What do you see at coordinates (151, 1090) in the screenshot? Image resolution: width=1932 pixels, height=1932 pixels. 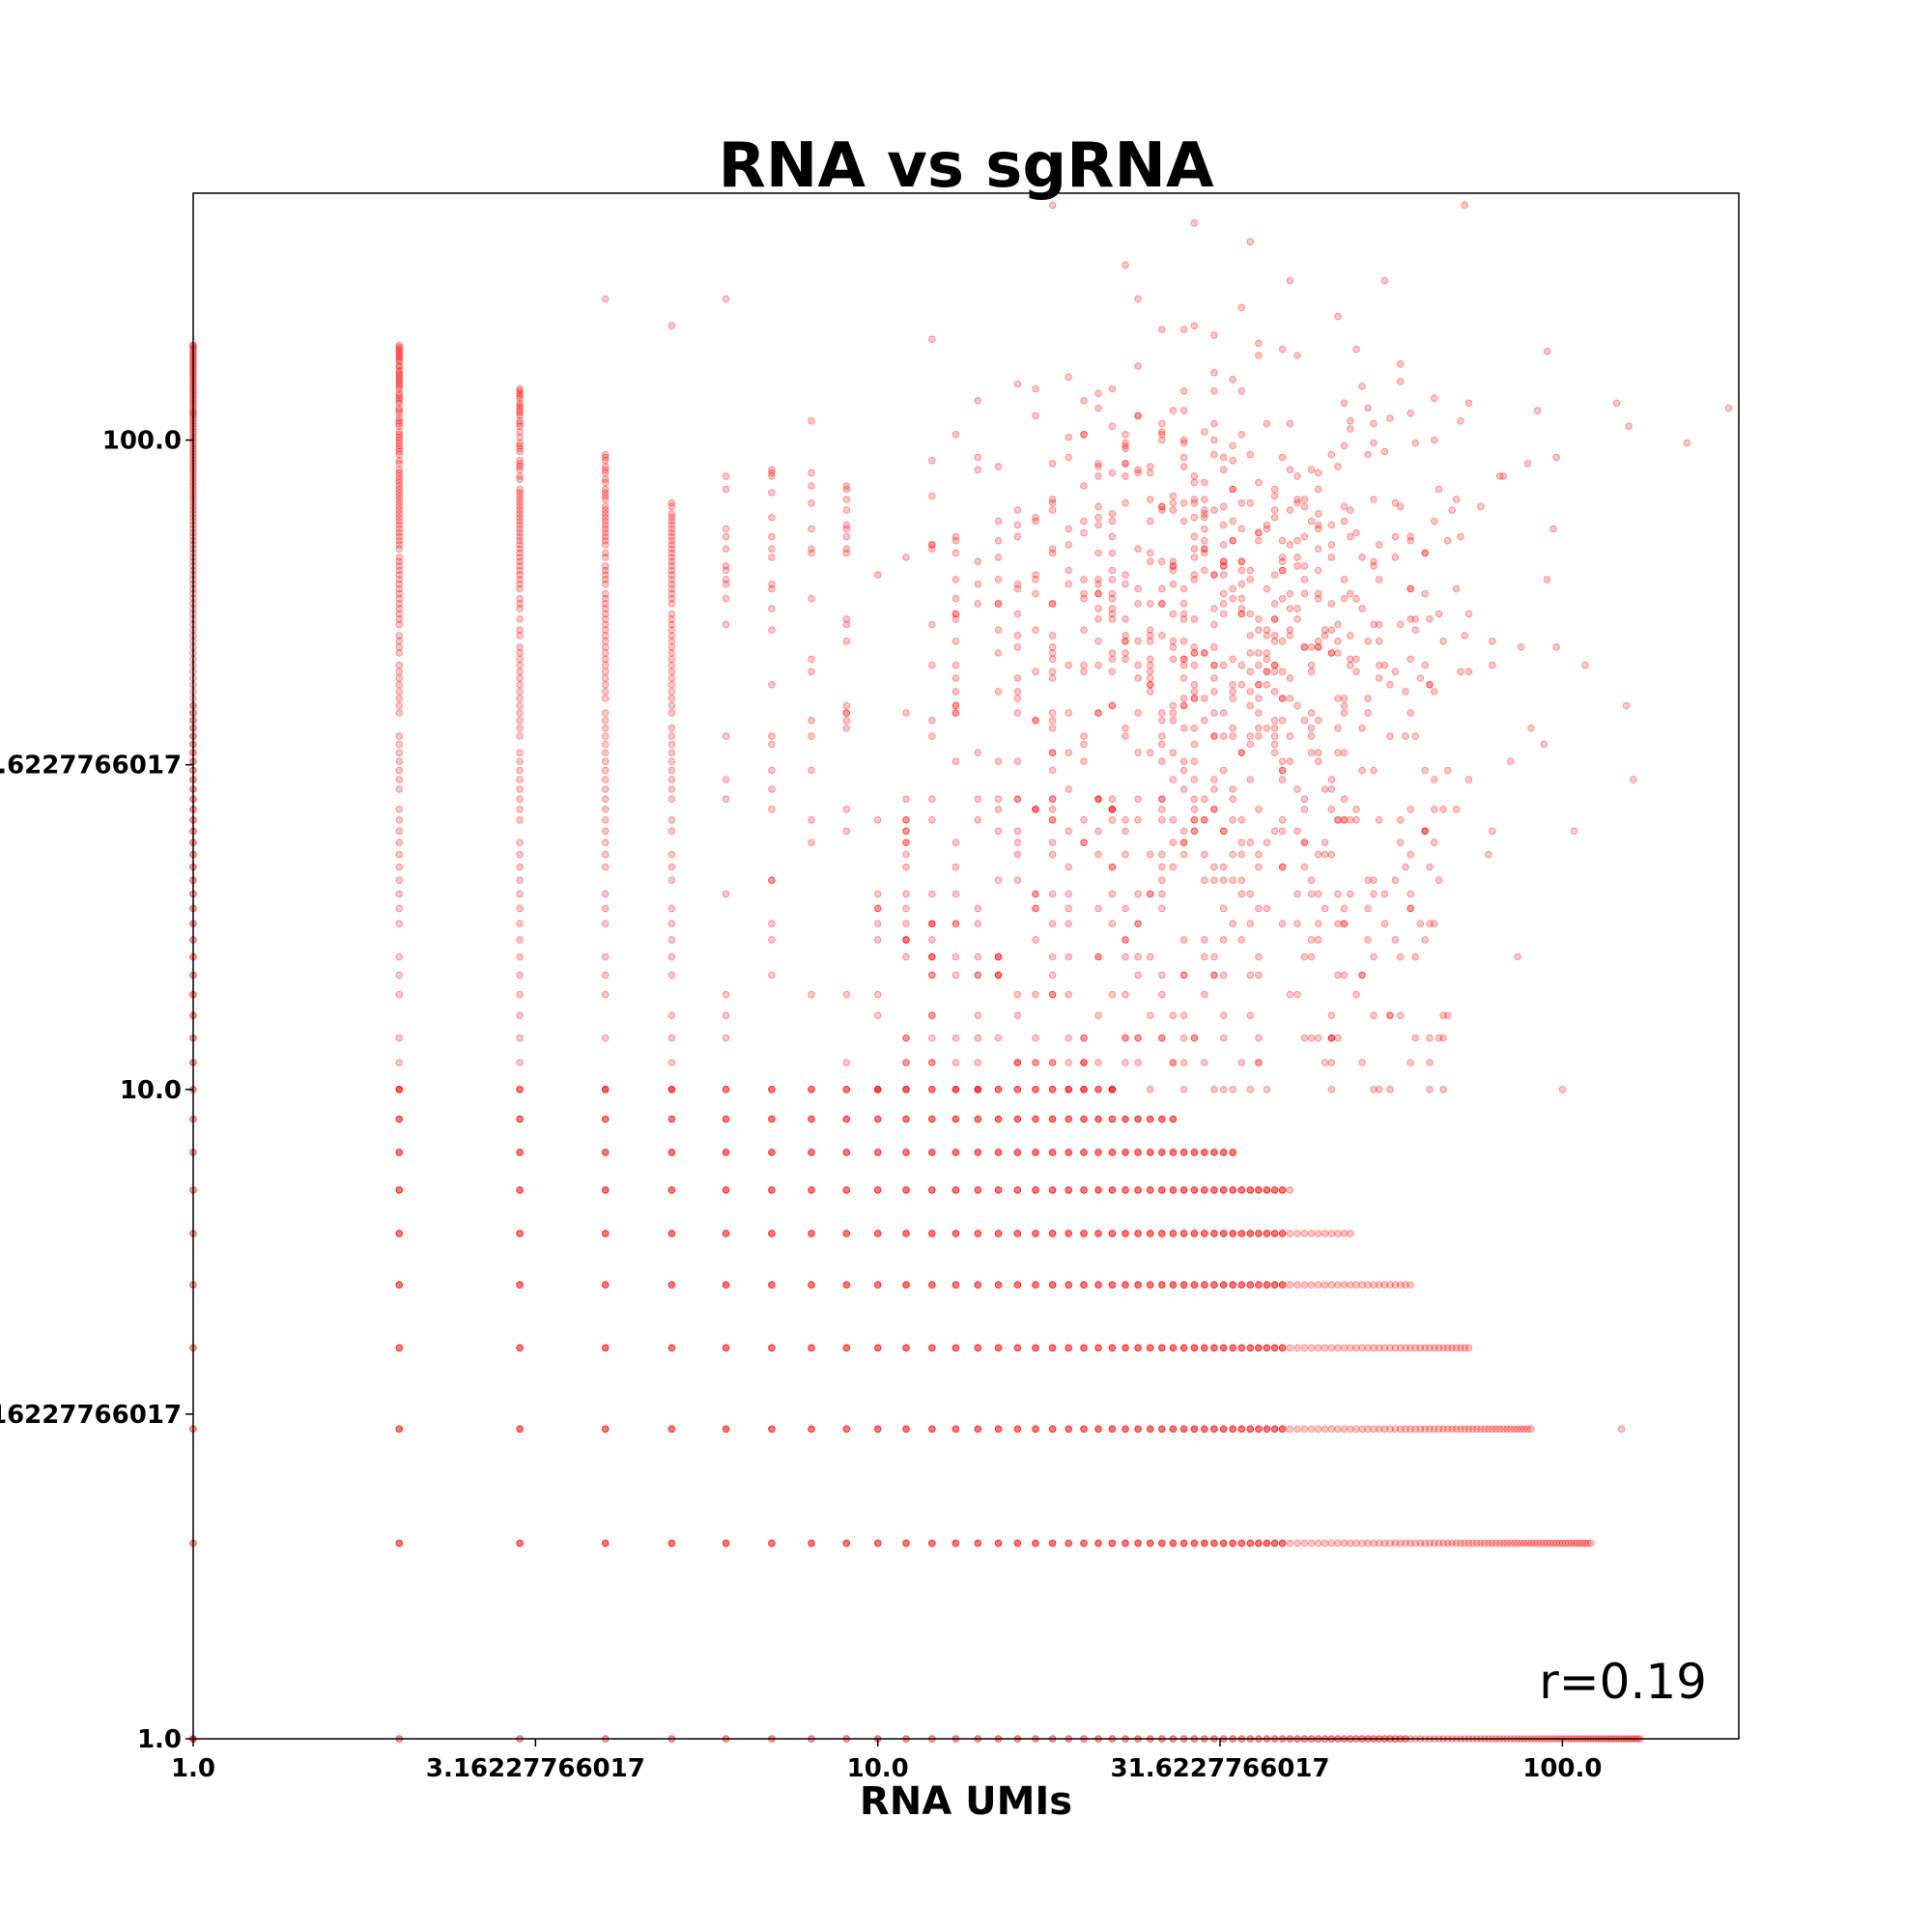 I see `y-tick-label: 10.0` at bounding box center [151, 1090].